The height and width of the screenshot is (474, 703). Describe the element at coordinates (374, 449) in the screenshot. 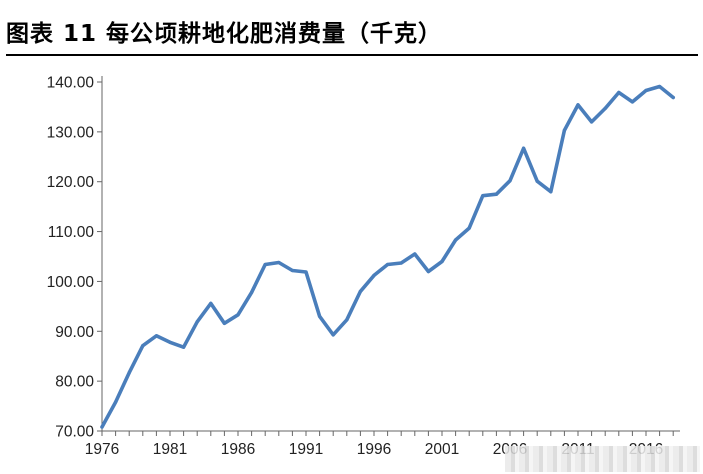

I see `x-tick-label: 1996` at that location.